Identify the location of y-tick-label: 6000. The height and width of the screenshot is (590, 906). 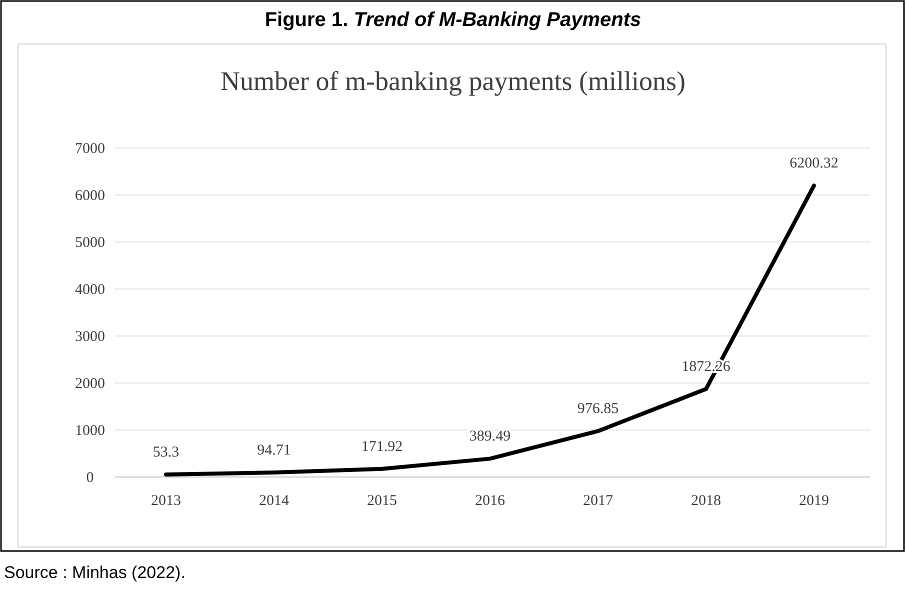
(90, 196).